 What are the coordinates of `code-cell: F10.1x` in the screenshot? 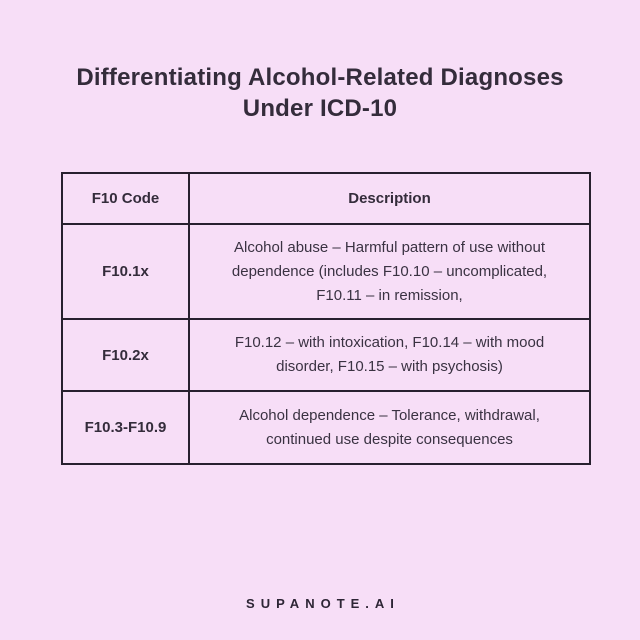 It's located at (125, 271).